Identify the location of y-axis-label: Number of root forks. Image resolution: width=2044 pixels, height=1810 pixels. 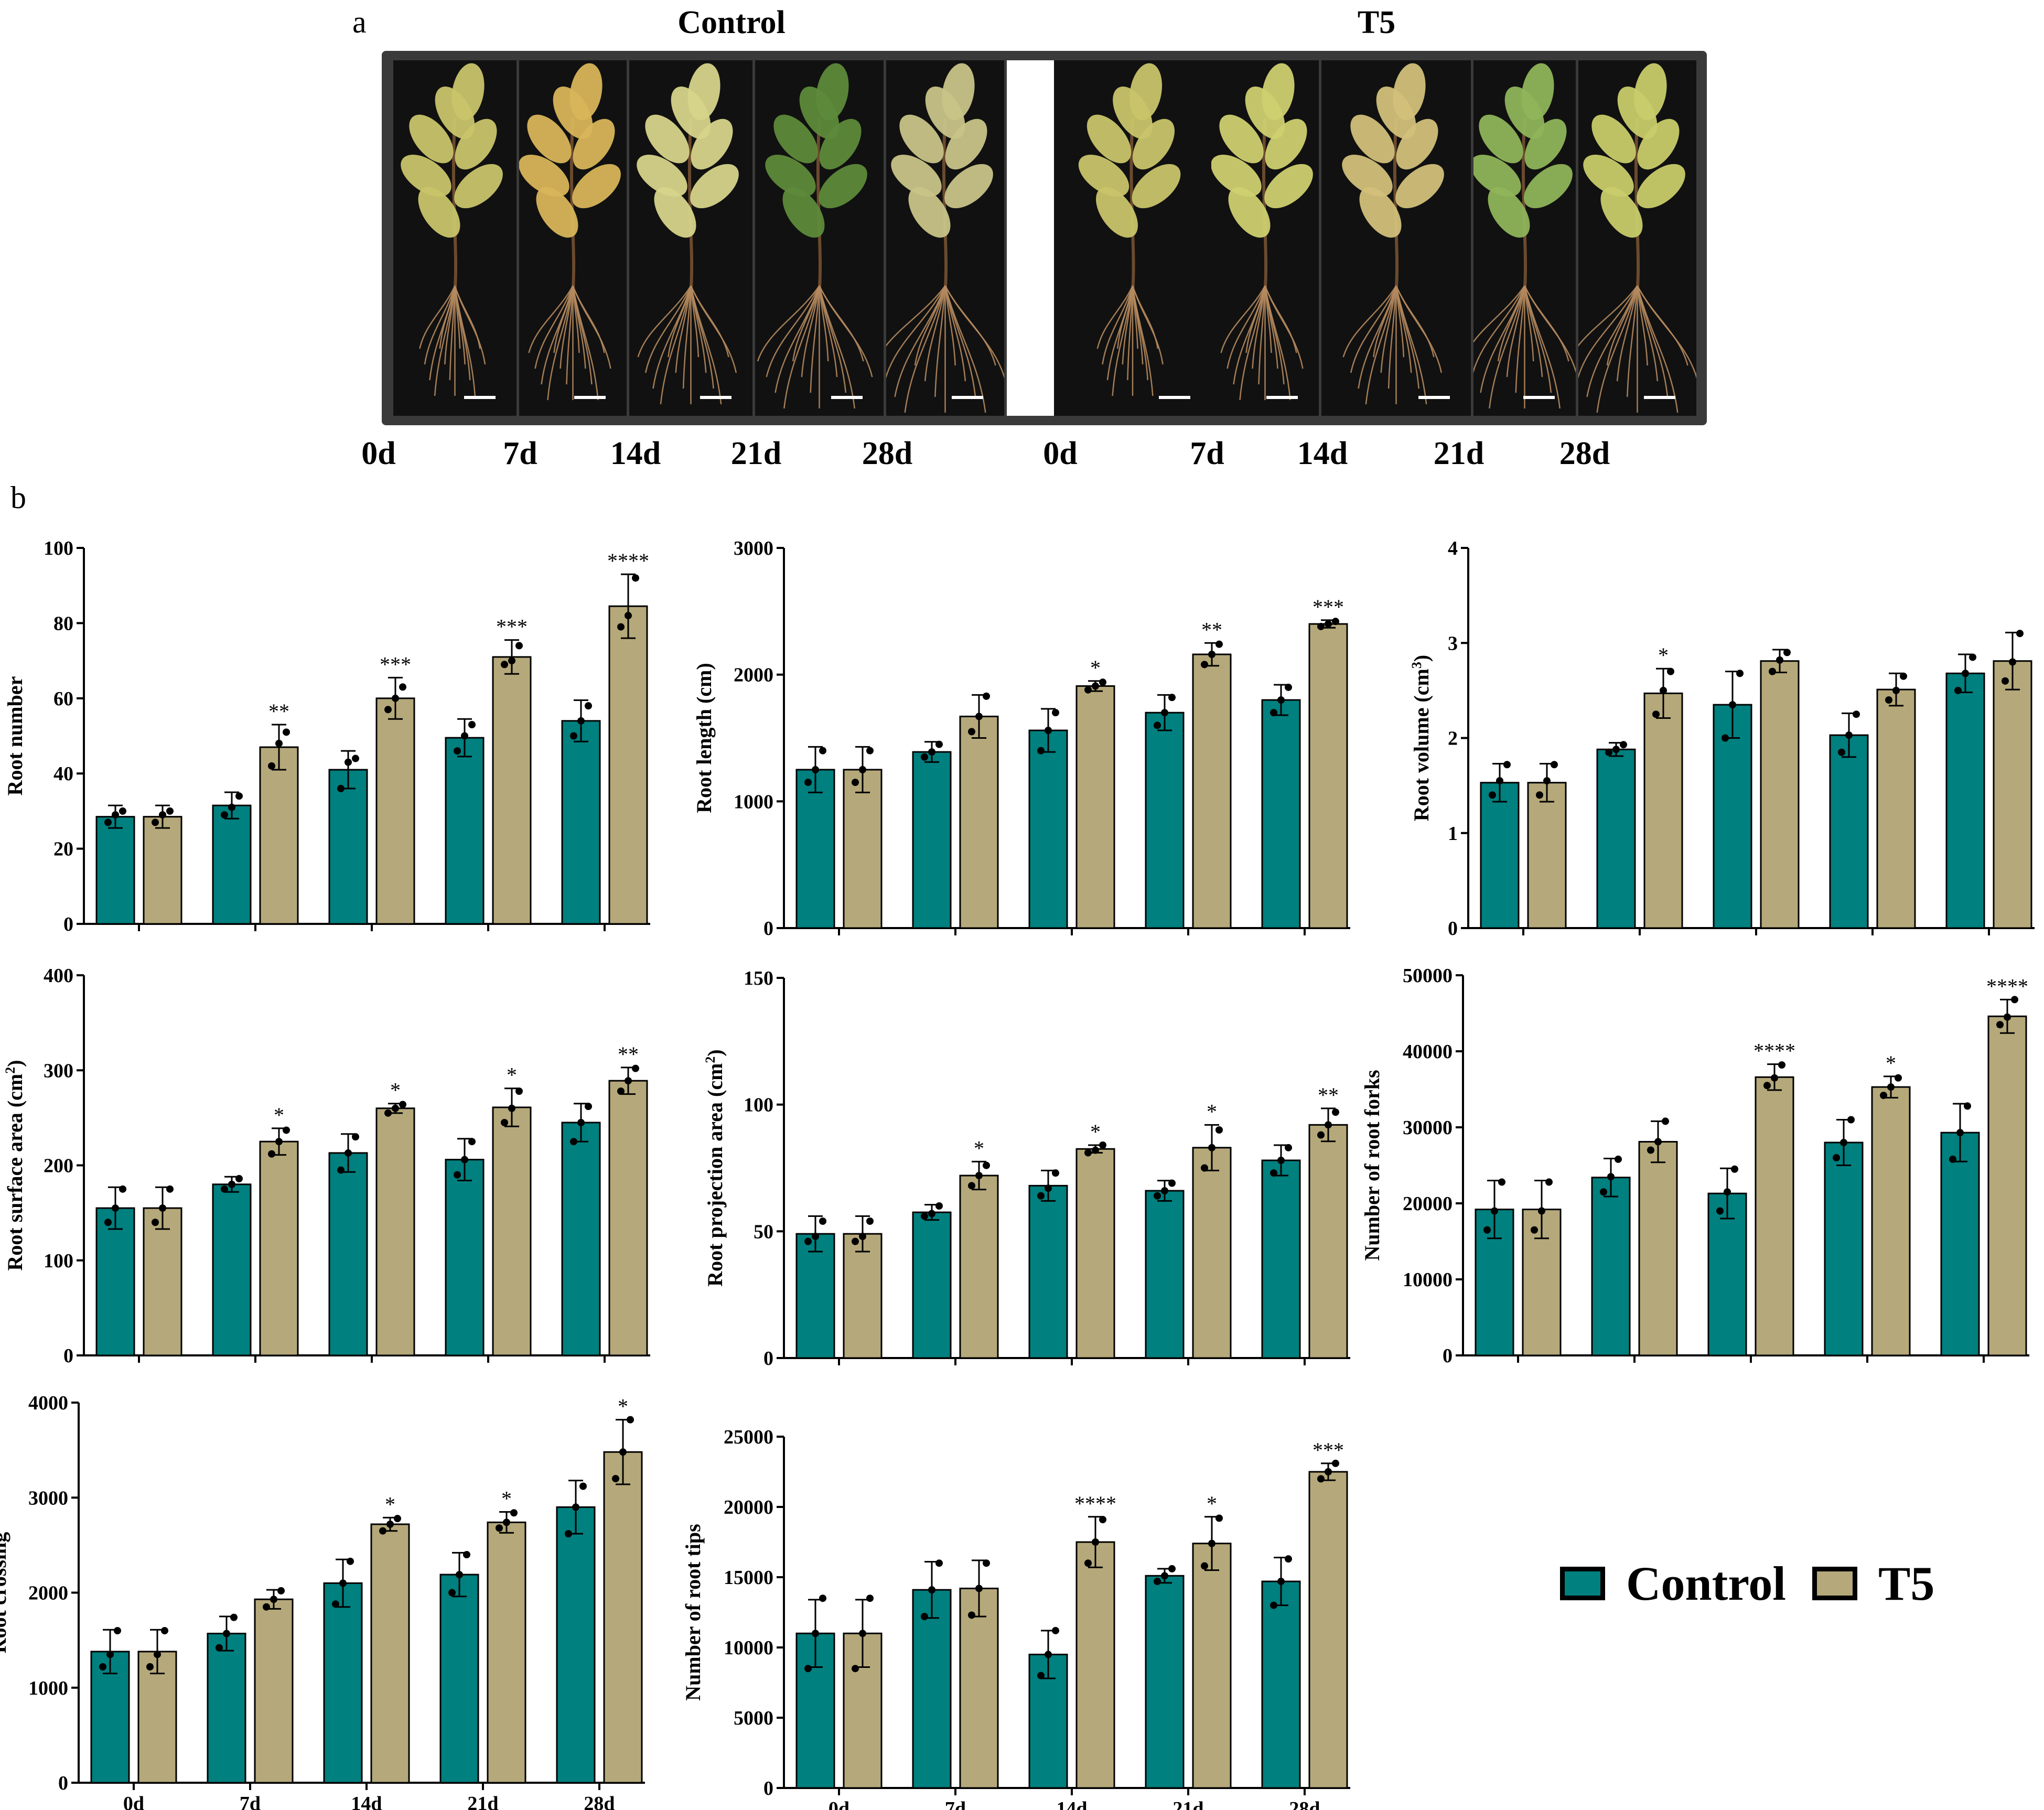
(1372, 1165).